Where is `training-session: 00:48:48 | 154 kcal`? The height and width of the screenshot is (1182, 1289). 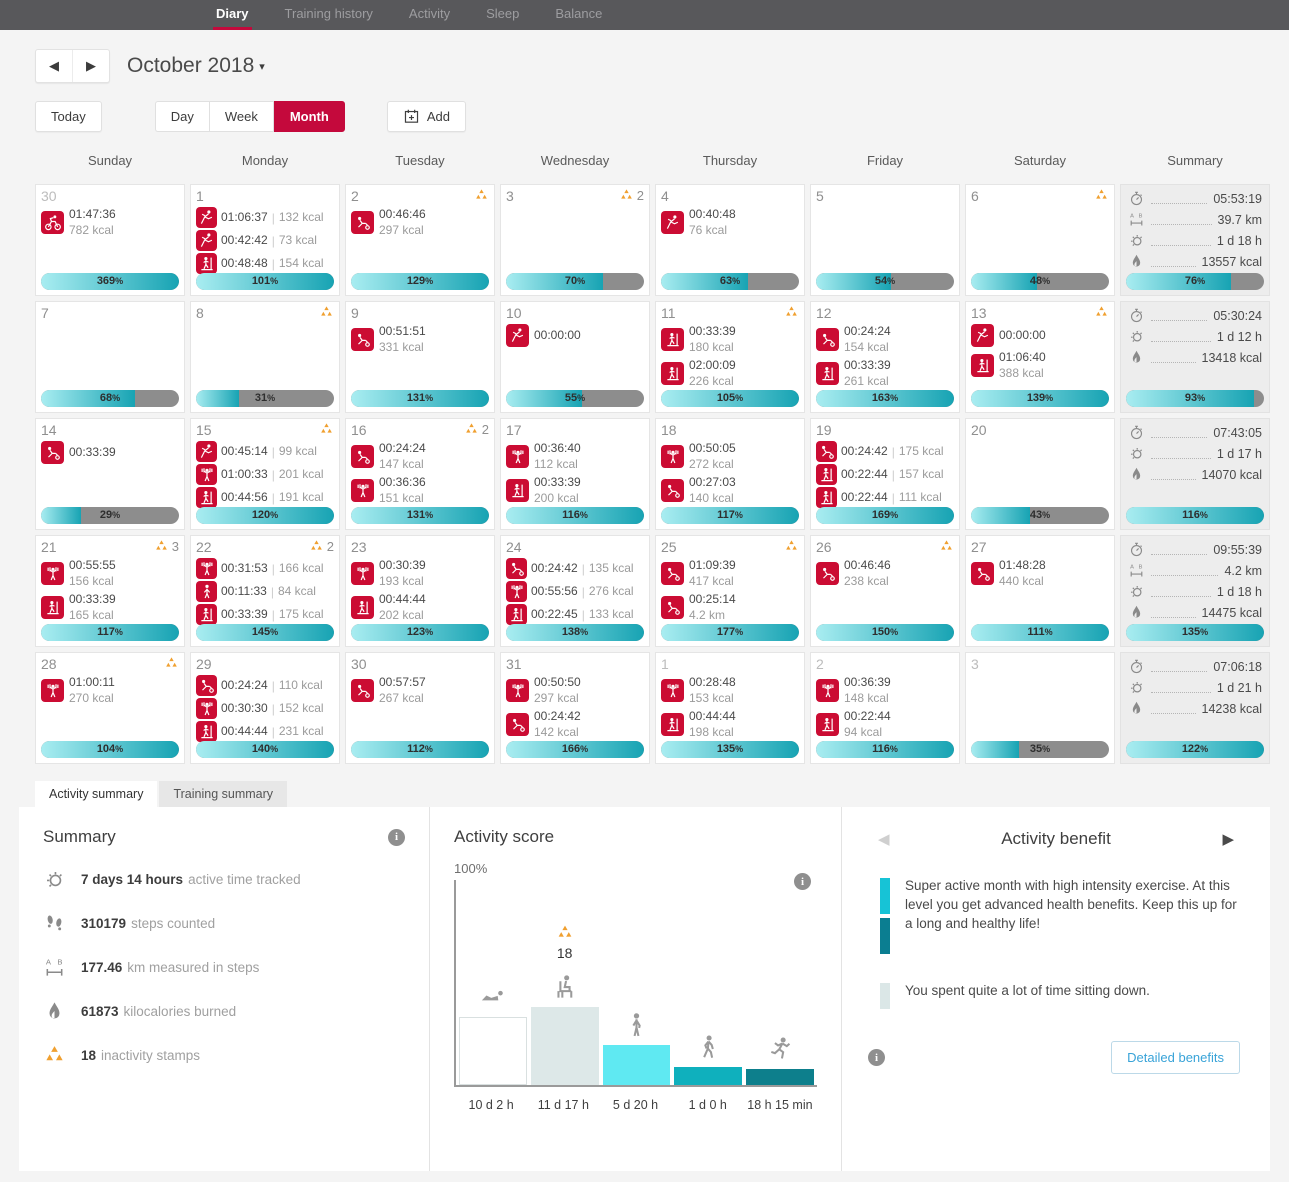
training-session: 00:48:48 | 154 kcal is located at coordinates (265, 263).